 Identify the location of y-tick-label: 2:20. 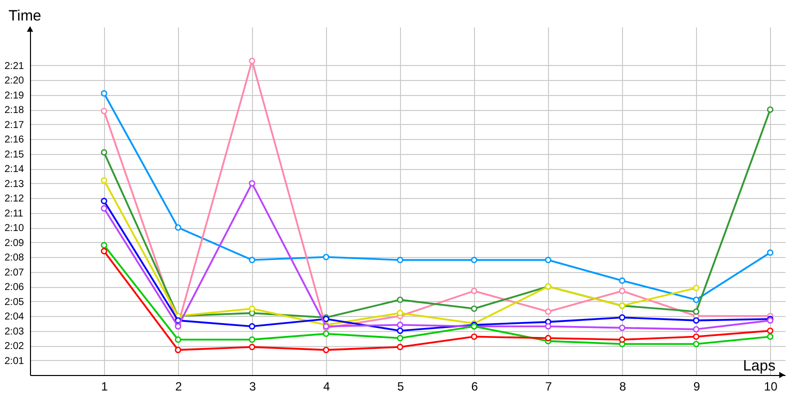
(14, 81).